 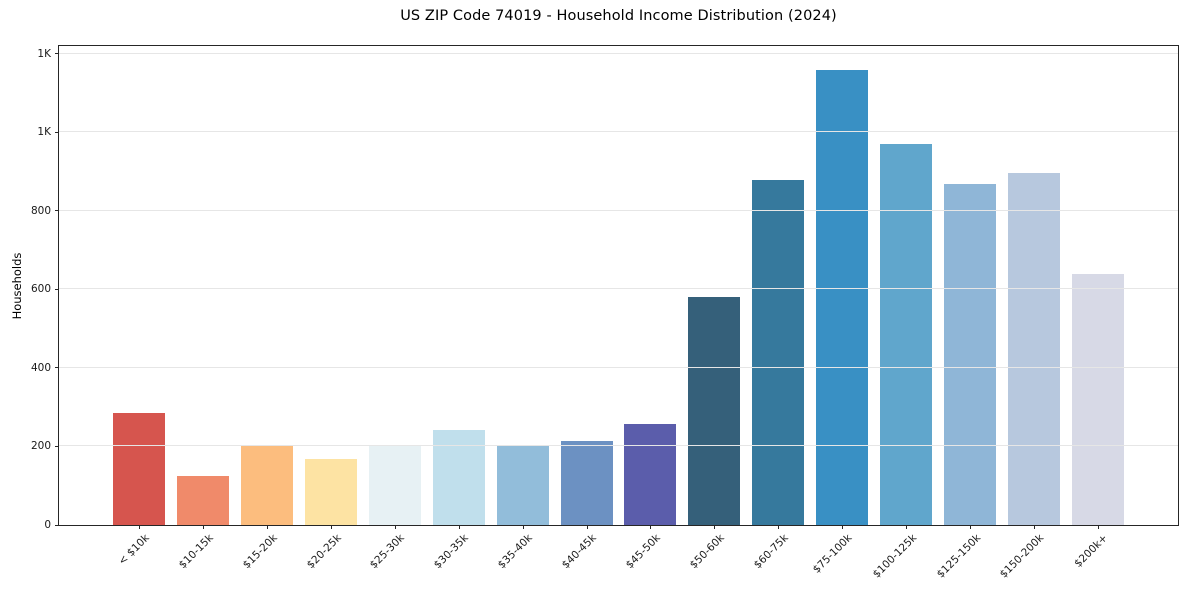 What do you see at coordinates (643, 552) in the screenshot?
I see `x-tick-label: $45-50k` at bounding box center [643, 552].